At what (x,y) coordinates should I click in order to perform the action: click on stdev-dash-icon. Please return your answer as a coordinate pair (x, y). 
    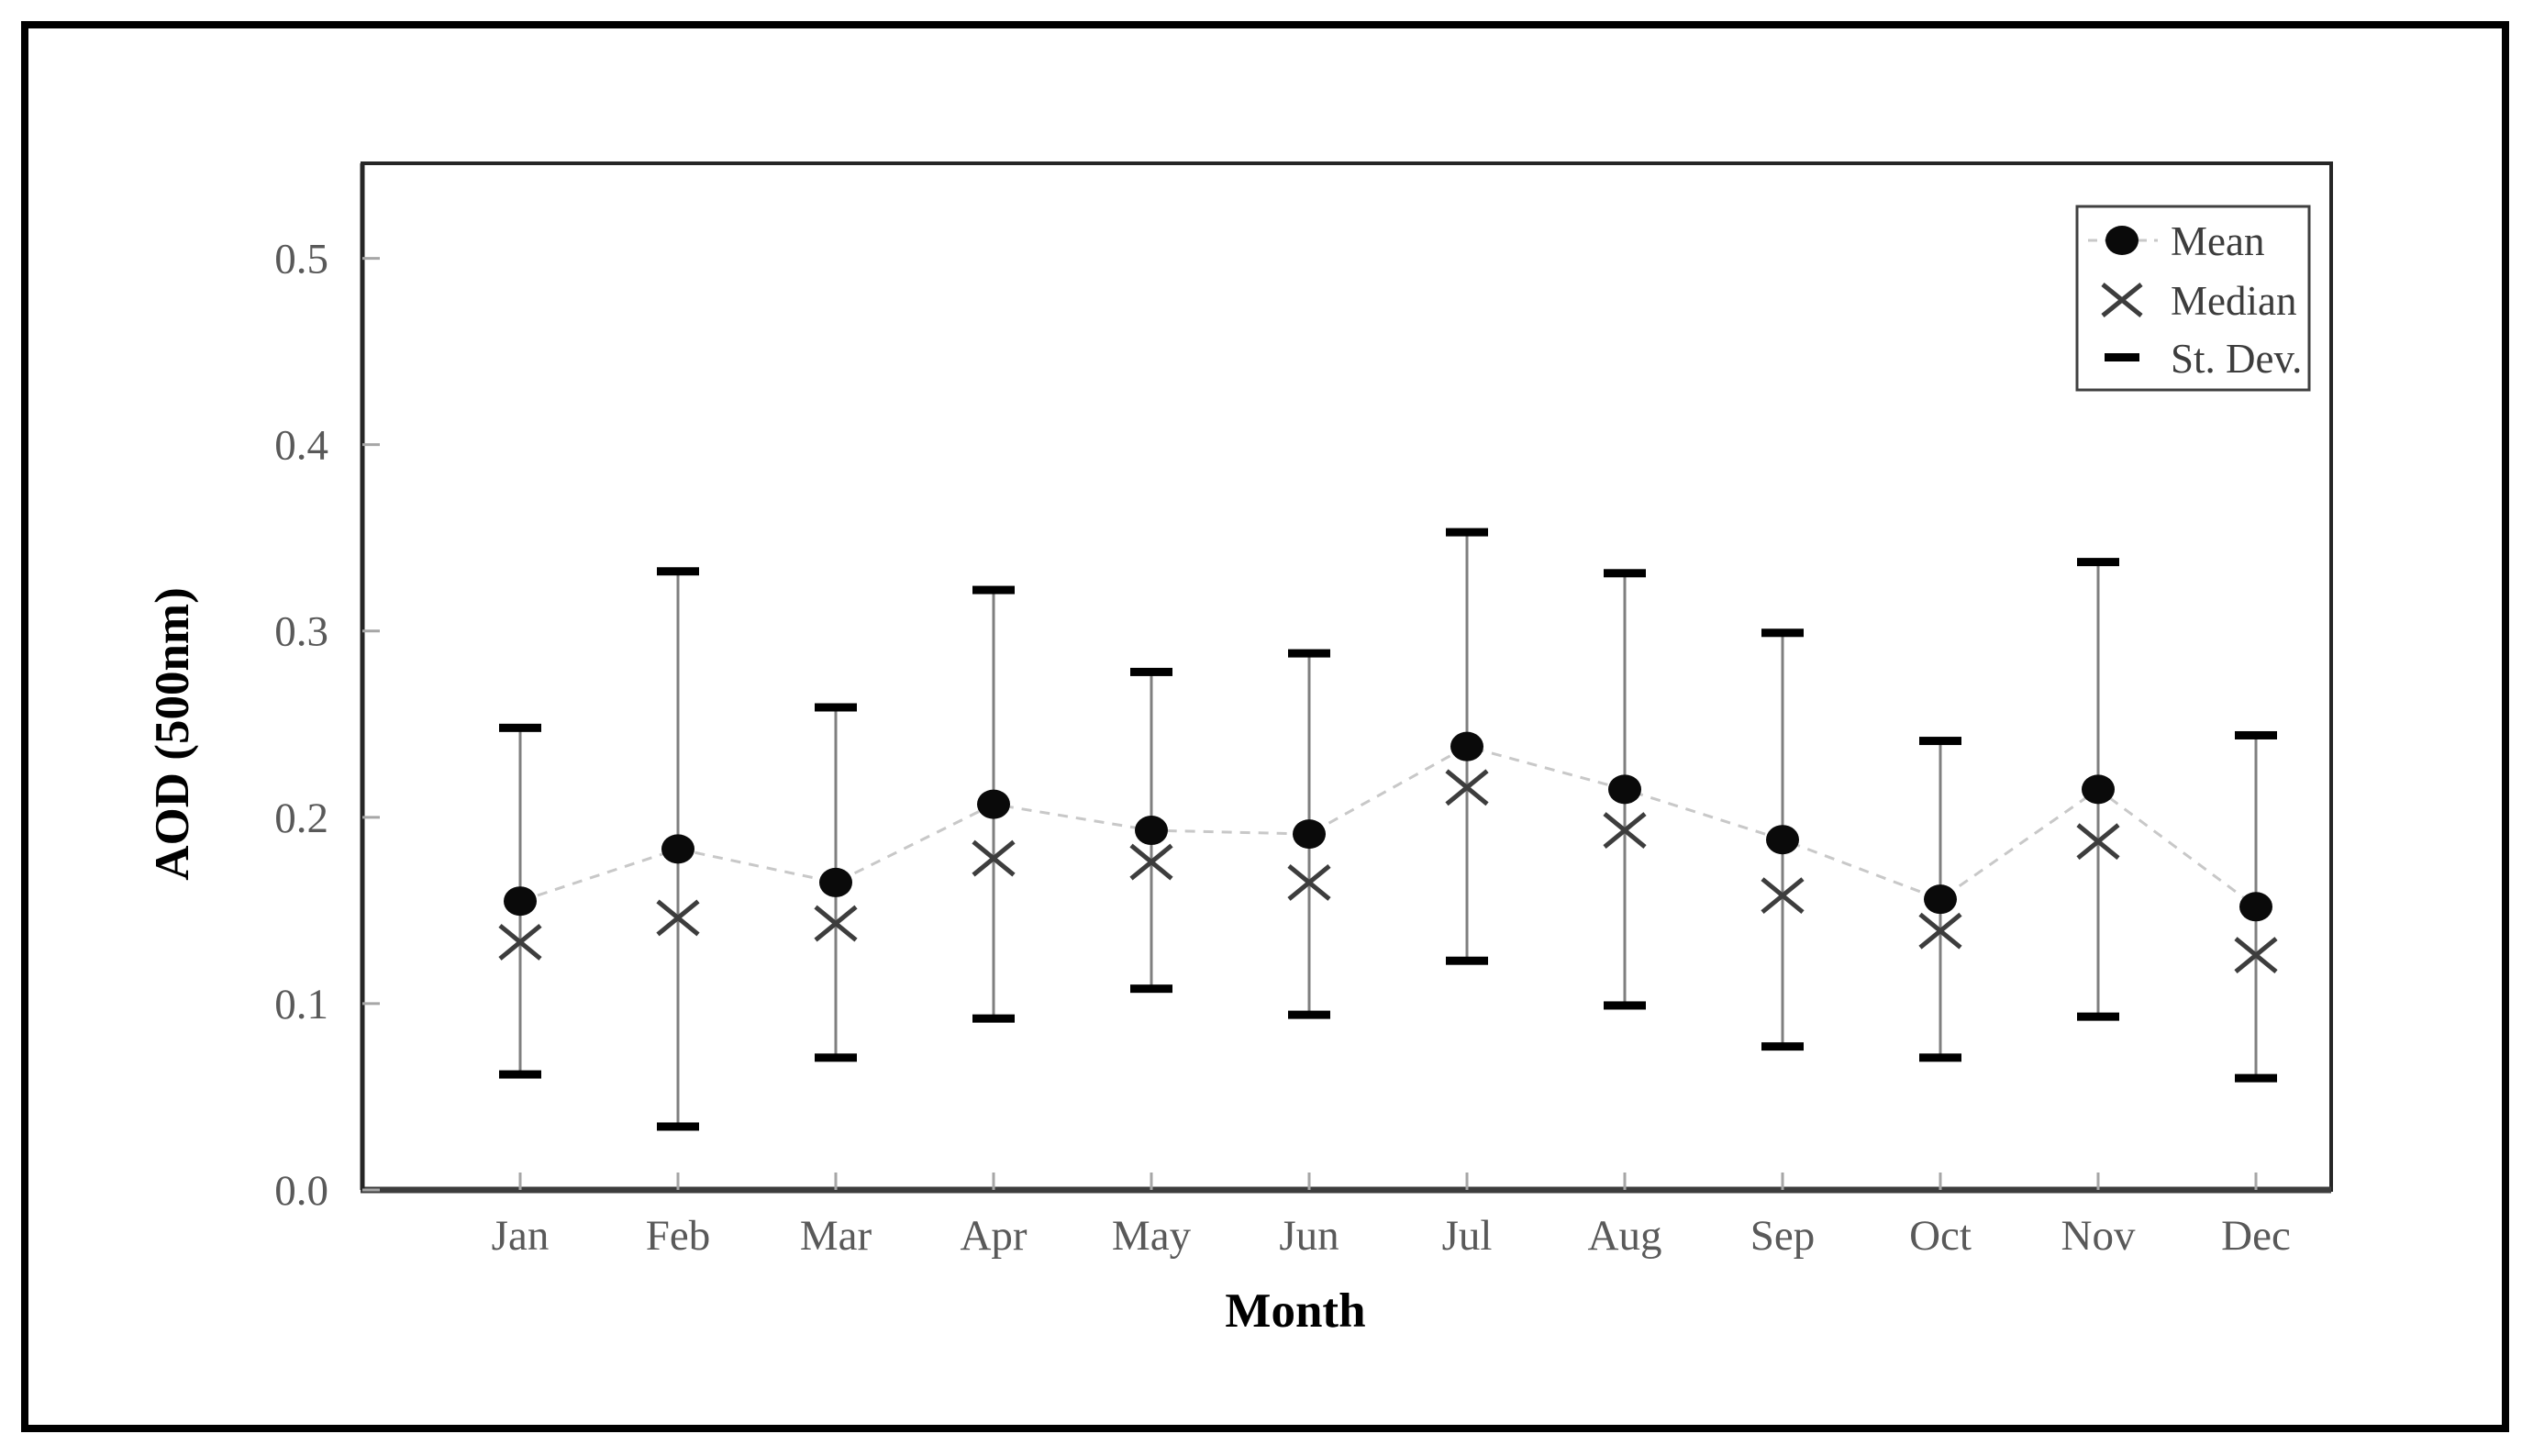
    Looking at the image, I should click on (2122, 357).